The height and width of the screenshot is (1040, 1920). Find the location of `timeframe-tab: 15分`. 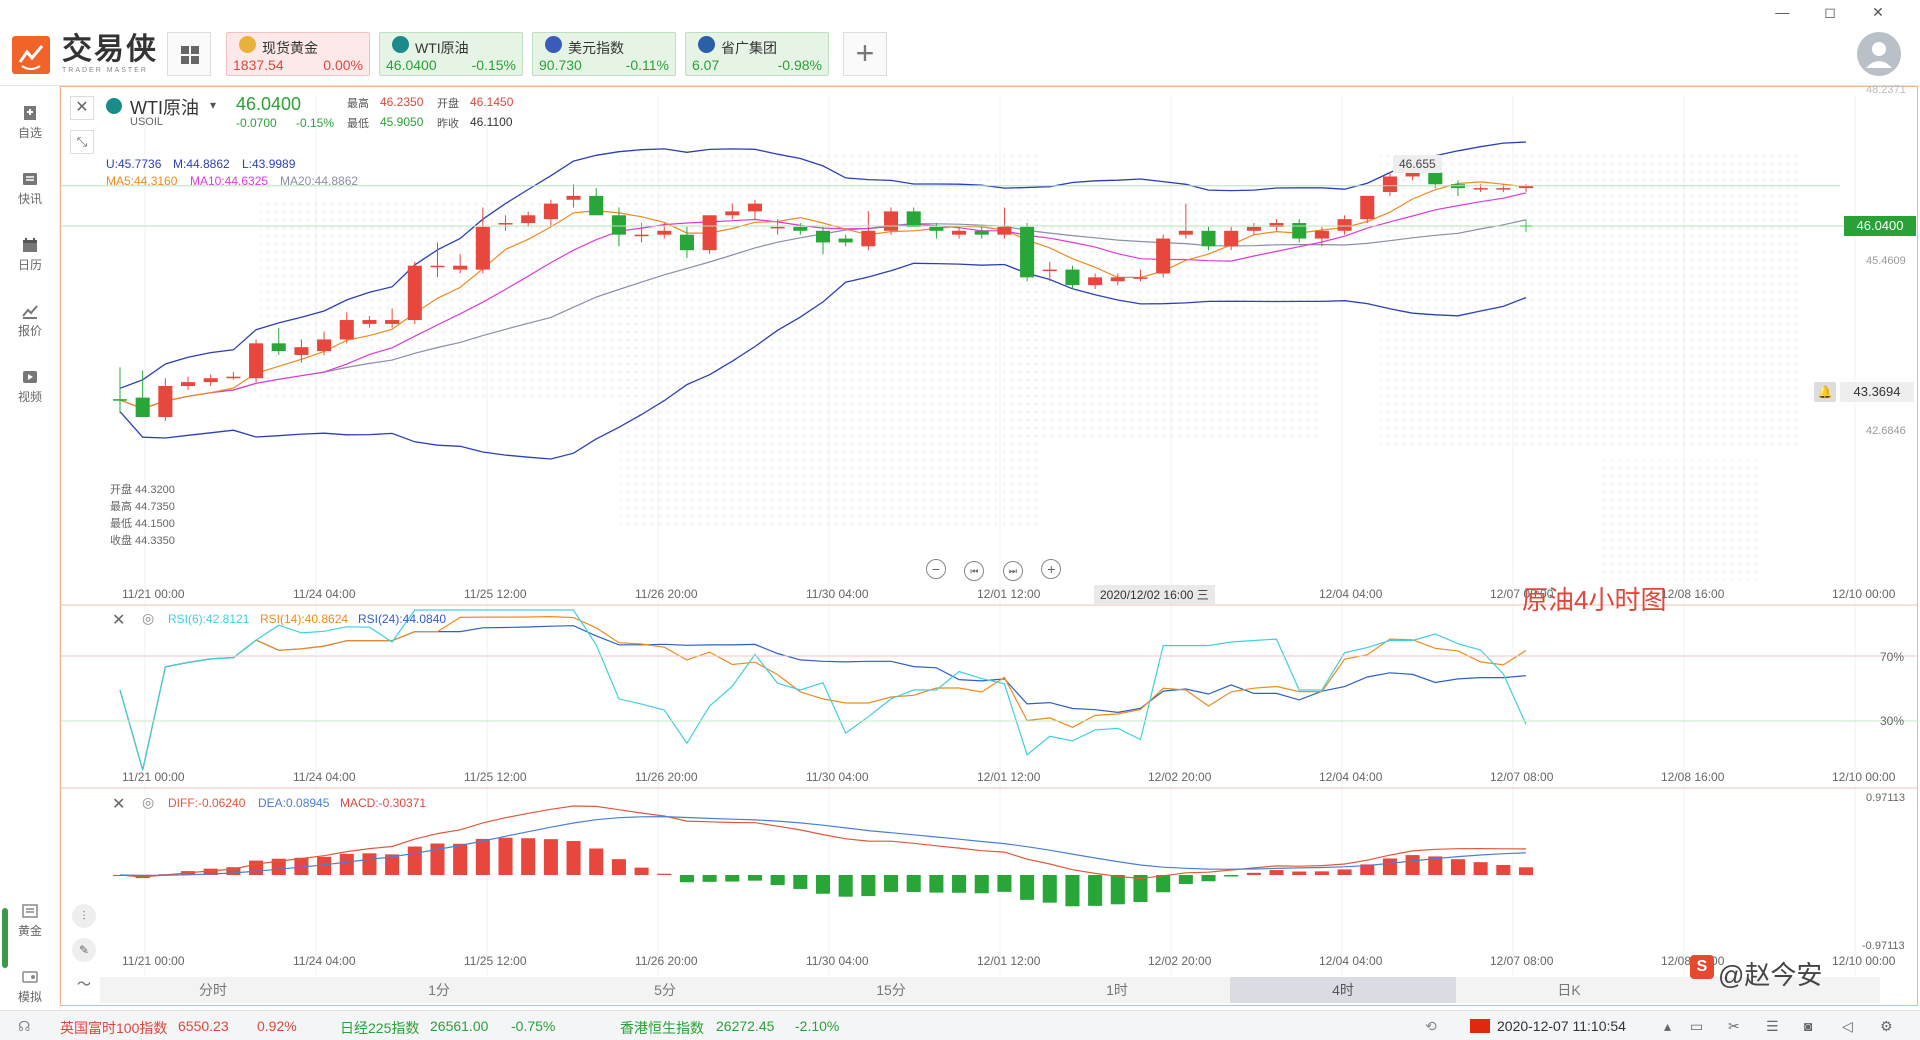

timeframe-tab: 15分 is located at coordinates (891, 990).